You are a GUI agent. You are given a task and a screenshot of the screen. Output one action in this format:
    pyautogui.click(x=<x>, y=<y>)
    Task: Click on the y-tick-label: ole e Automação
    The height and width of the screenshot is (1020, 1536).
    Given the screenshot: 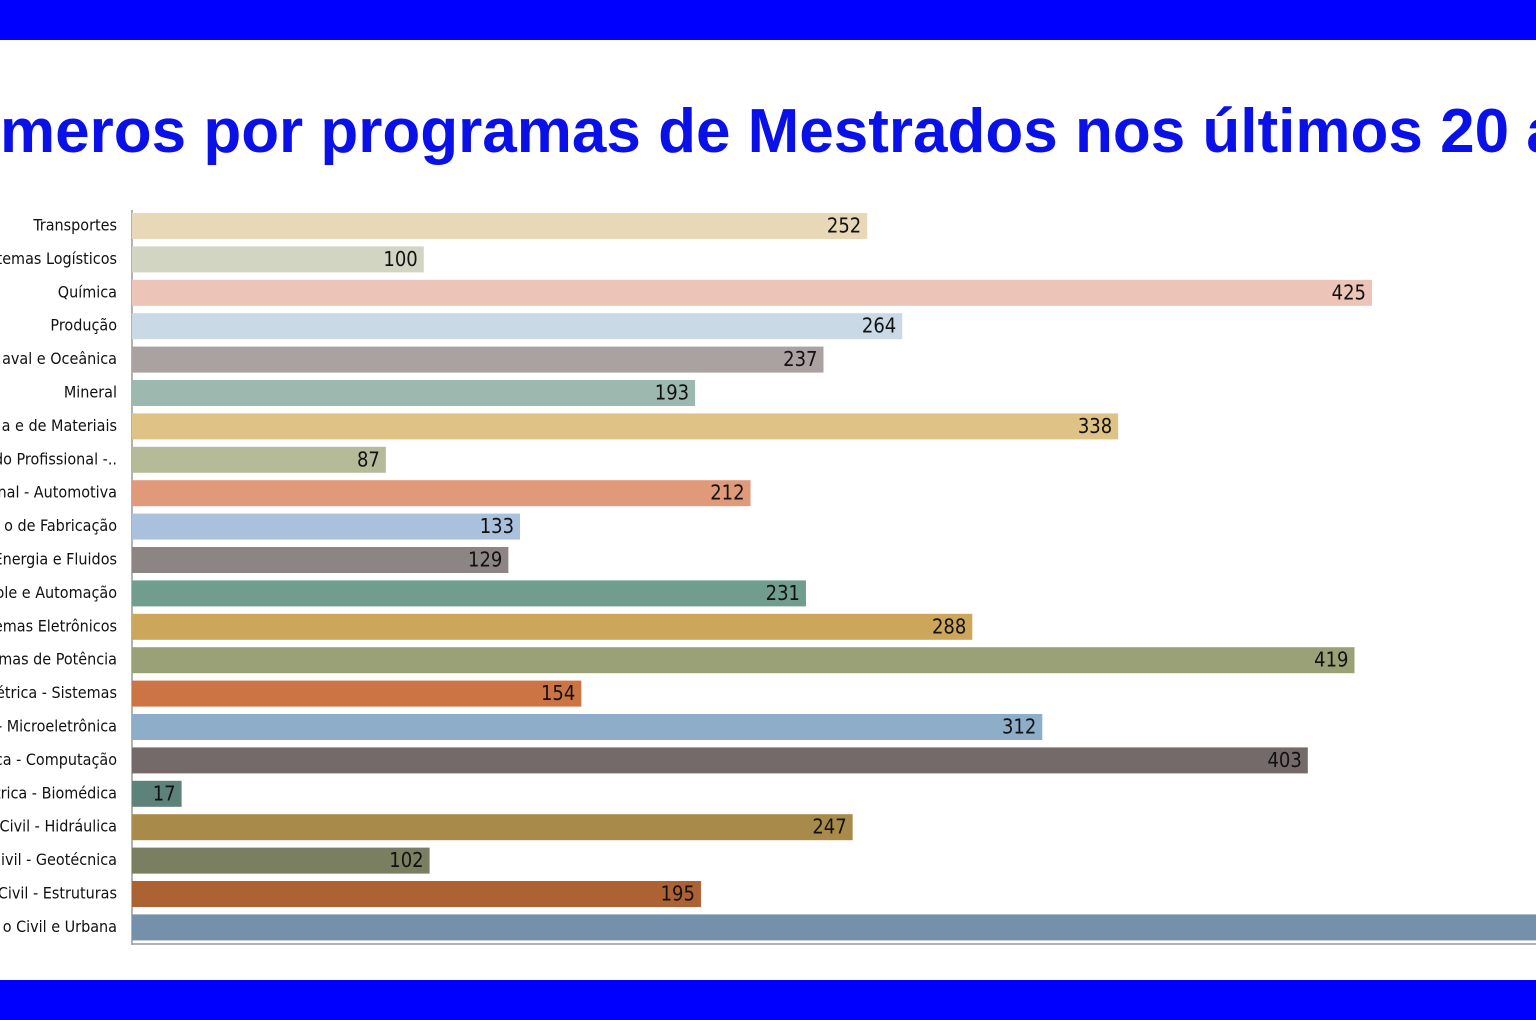 What is the action you would take?
    pyautogui.click(x=58, y=592)
    